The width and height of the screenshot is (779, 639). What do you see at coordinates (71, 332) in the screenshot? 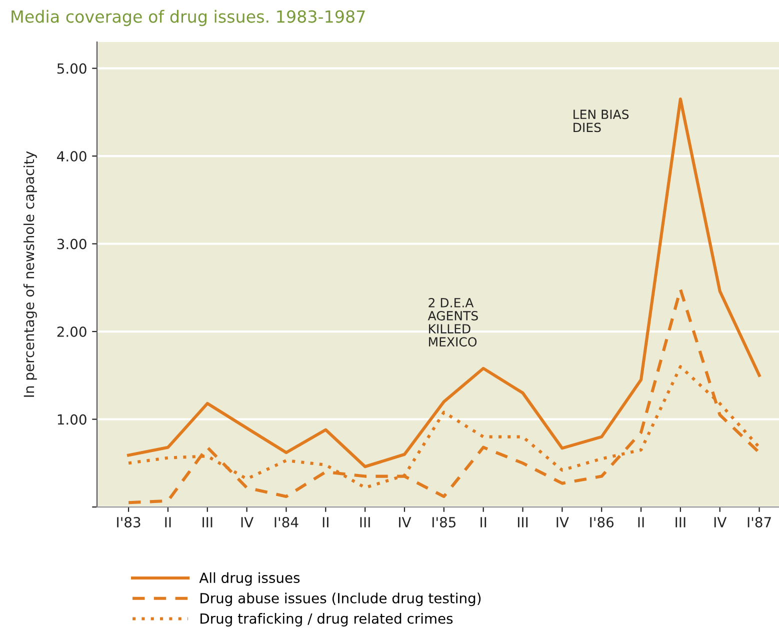
I see `y-tick-label: 2.00` at bounding box center [71, 332].